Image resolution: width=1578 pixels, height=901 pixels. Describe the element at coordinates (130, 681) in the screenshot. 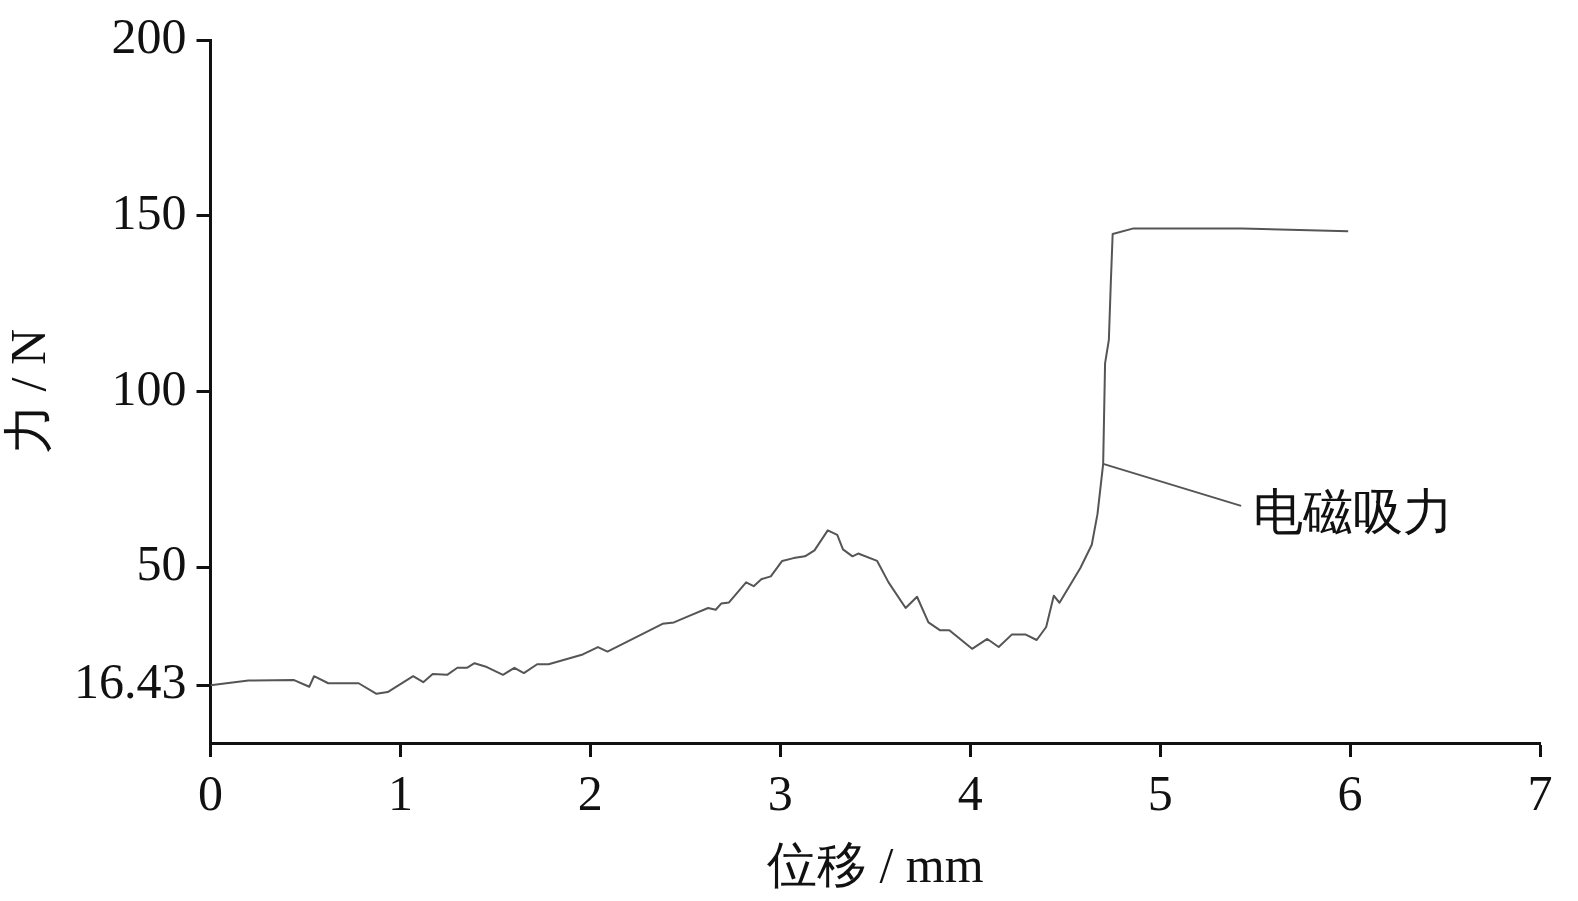

I see `y-tick-label: 16.43` at that location.